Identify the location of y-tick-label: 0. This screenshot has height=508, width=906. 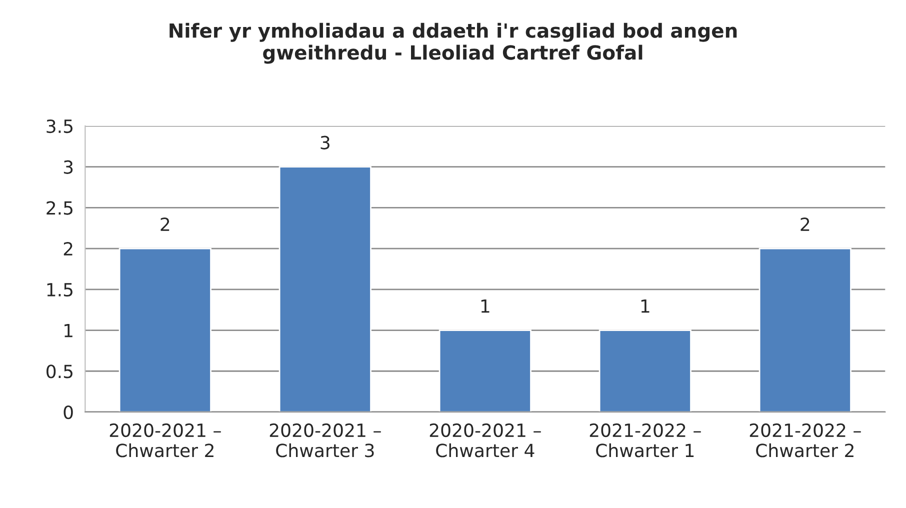
(68, 412).